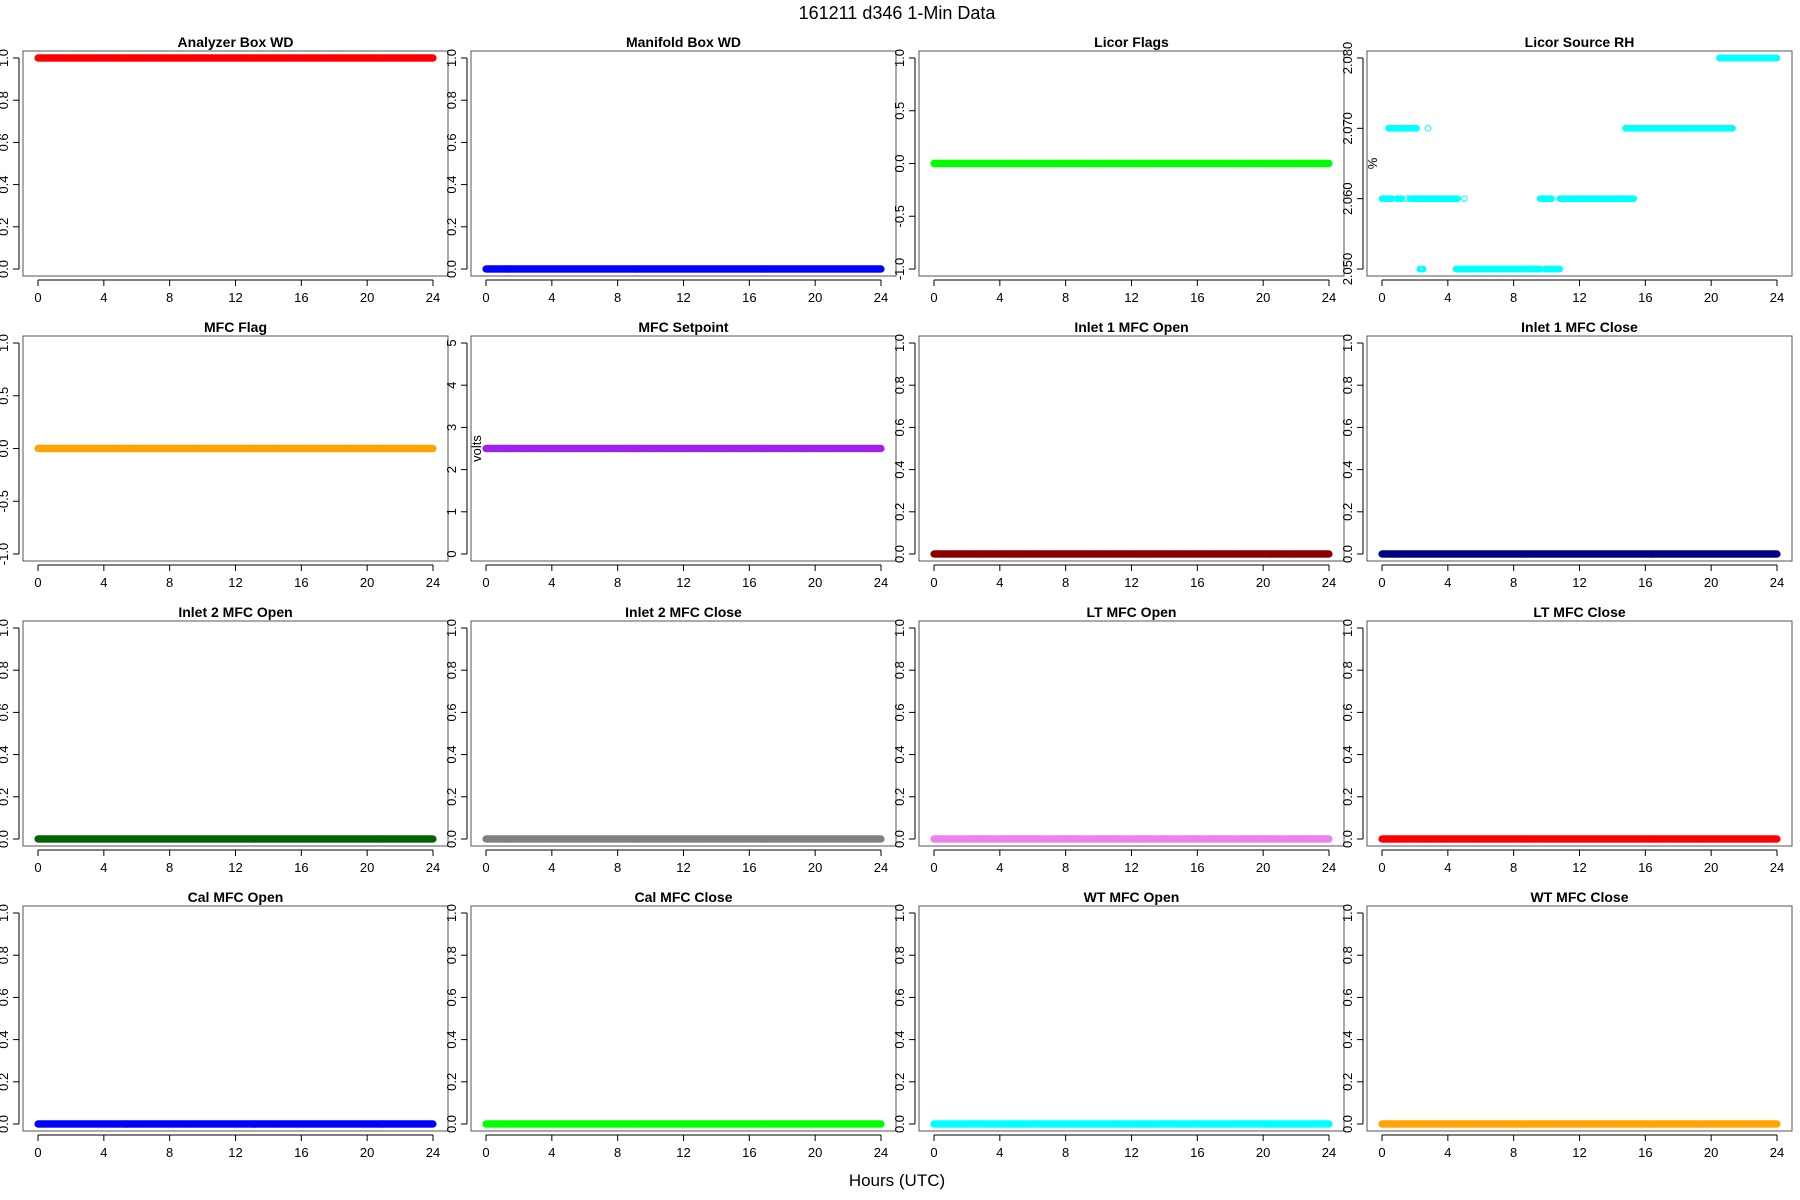 The image size is (1800, 1200). I want to click on y-tick-label: 2.050, so click(1347, 269).